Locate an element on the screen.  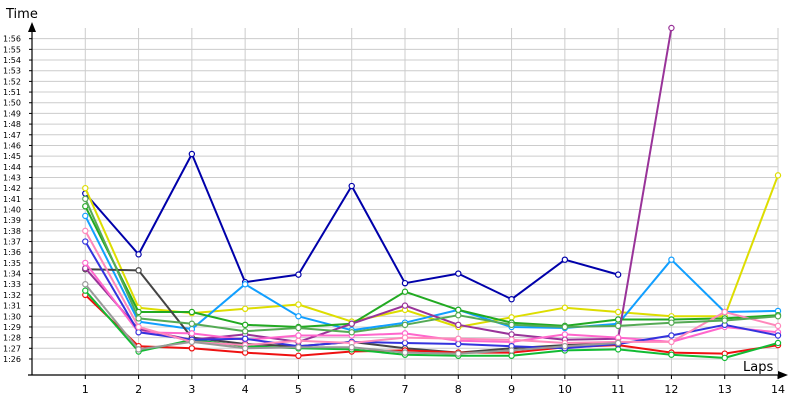
x-tick-label: 9 is located at coordinates (511, 389).